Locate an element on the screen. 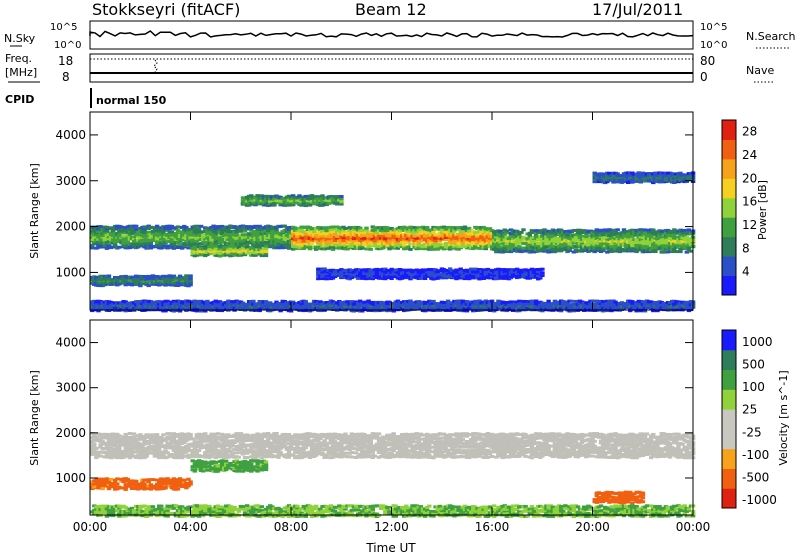 The height and width of the screenshot is (554, 800). freq-tick-bottom: 8 is located at coordinates (66, 77).